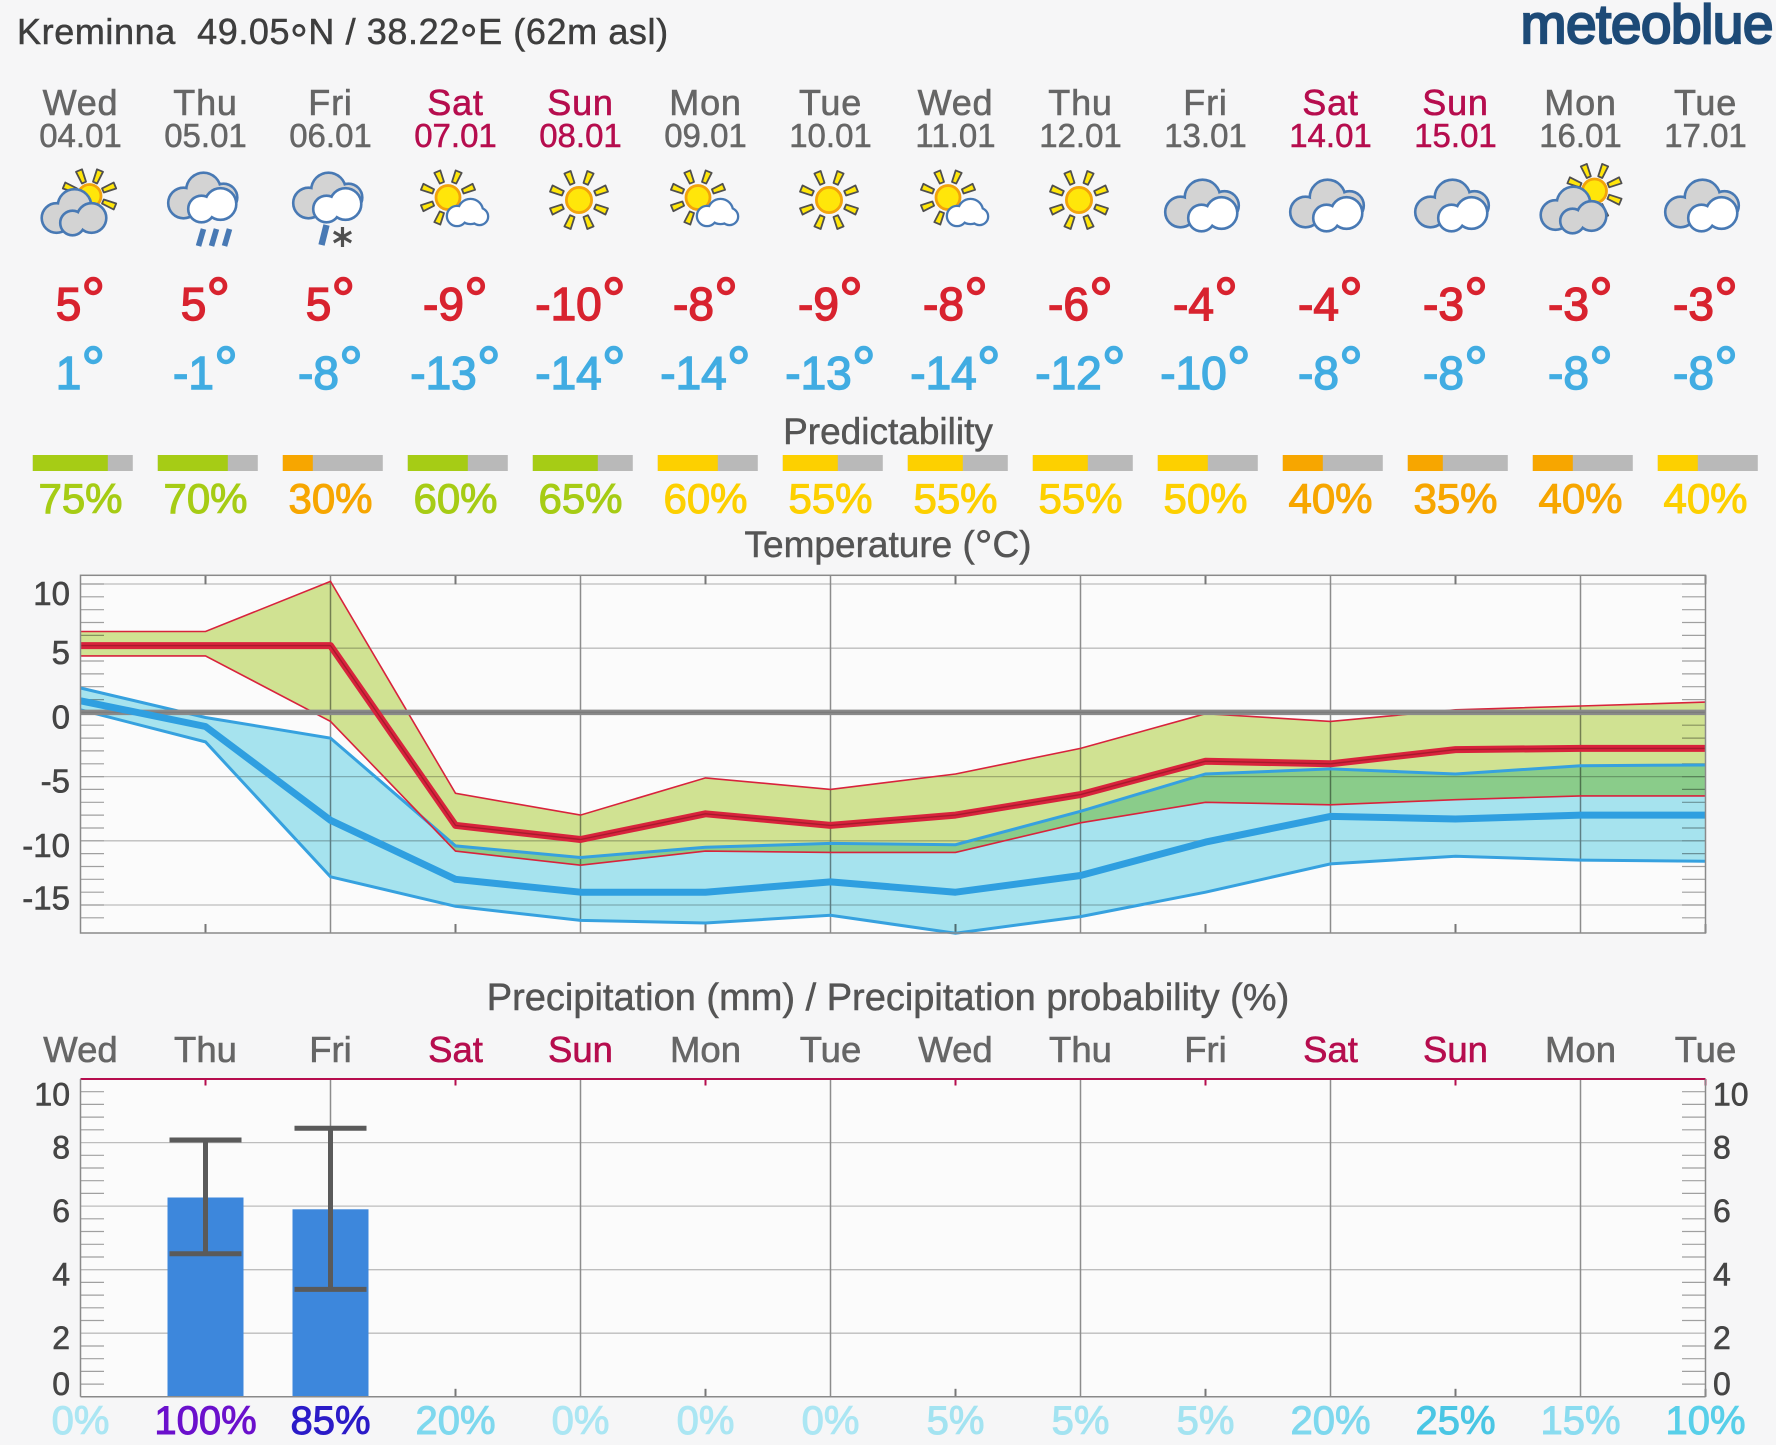 Image resolution: width=1776 pixels, height=1445 pixels. I want to click on svg-text: 70%, so click(205, 498).